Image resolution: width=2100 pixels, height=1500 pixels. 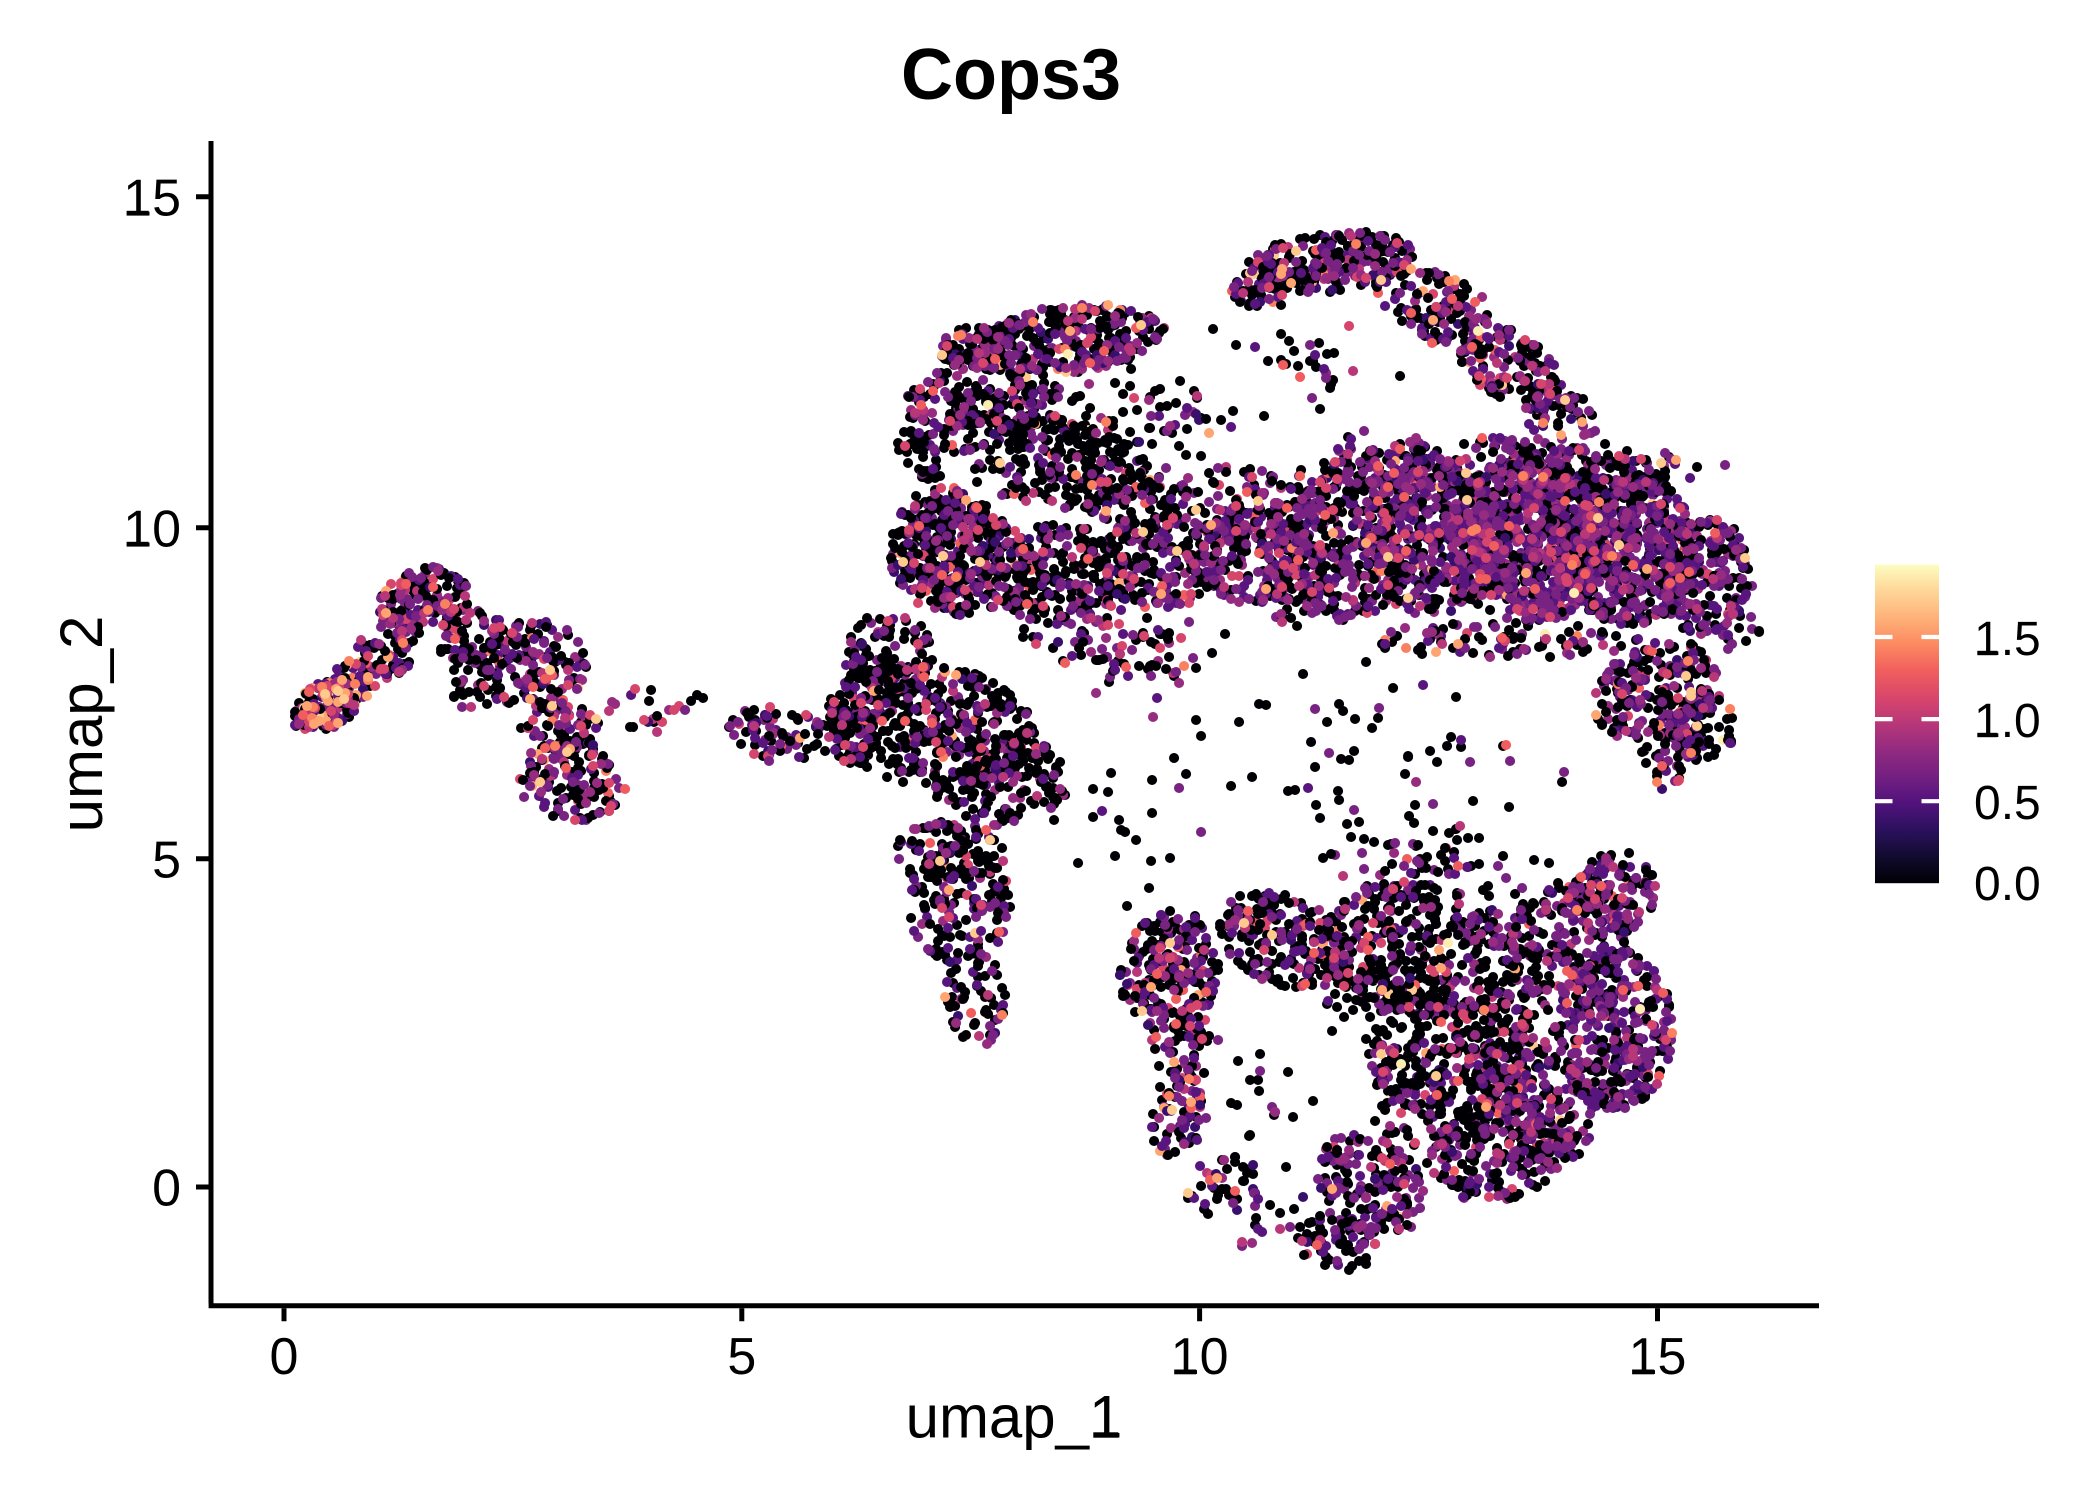 What do you see at coordinates (2007, 884) in the screenshot?
I see `svg-text: 0.0` at bounding box center [2007, 884].